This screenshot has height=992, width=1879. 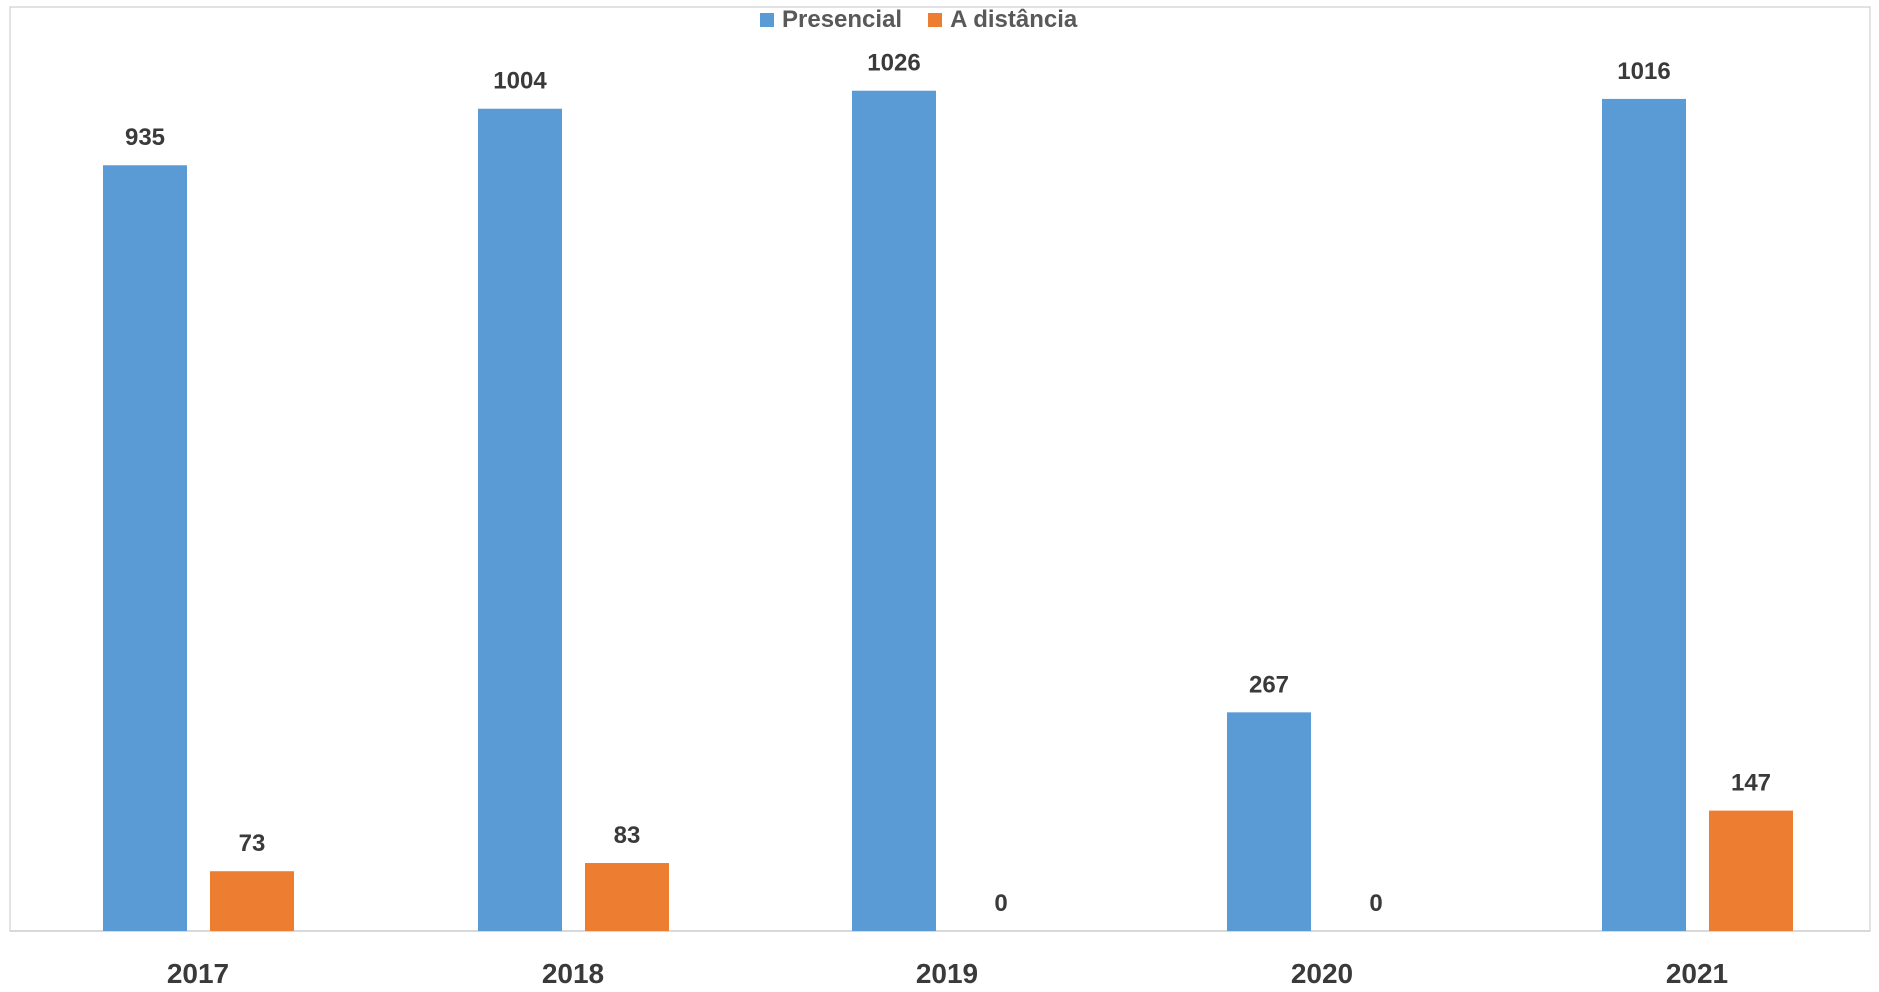 What do you see at coordinates (520, 519) in the screenshot?
I see `bar-presencial-2018` at bounding box center [520, 519].